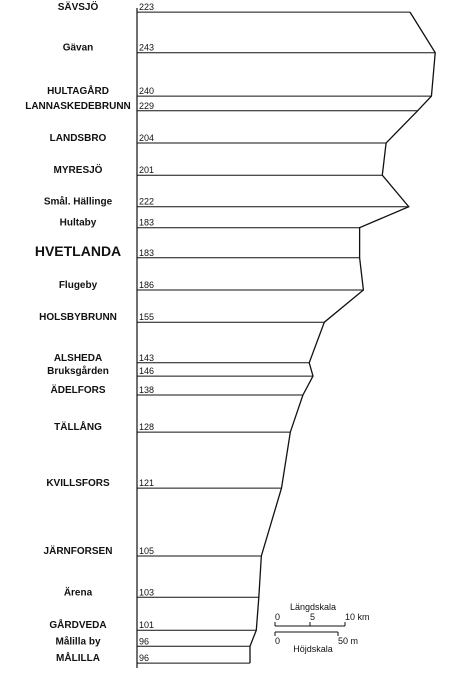  Describe the element at coordinates (78, 251) in the screenshot. I see `station-name: HVETLANDA` at that location.